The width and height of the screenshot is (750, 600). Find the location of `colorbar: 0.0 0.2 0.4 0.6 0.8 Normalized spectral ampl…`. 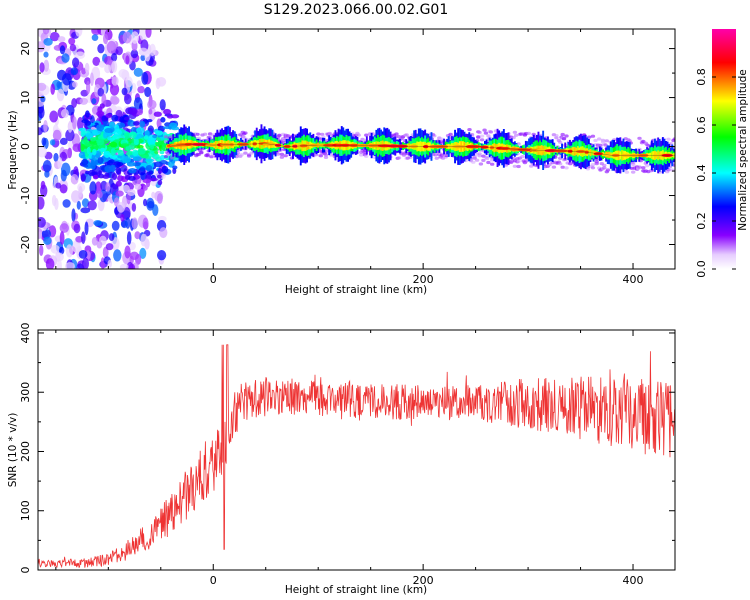

colorbar: 0.0 0.2 0.4 0.6 0.8 Normalized spectral ampl… is located at coordinates (722, 153).